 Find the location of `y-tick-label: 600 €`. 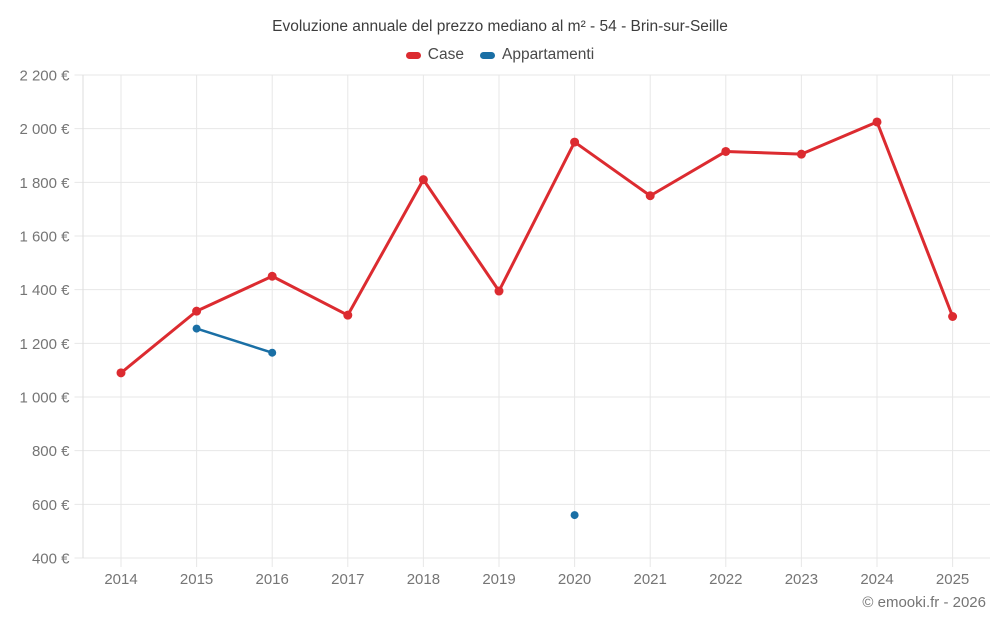

y-tick-label: 600 € is located at coordinates (51, 505).